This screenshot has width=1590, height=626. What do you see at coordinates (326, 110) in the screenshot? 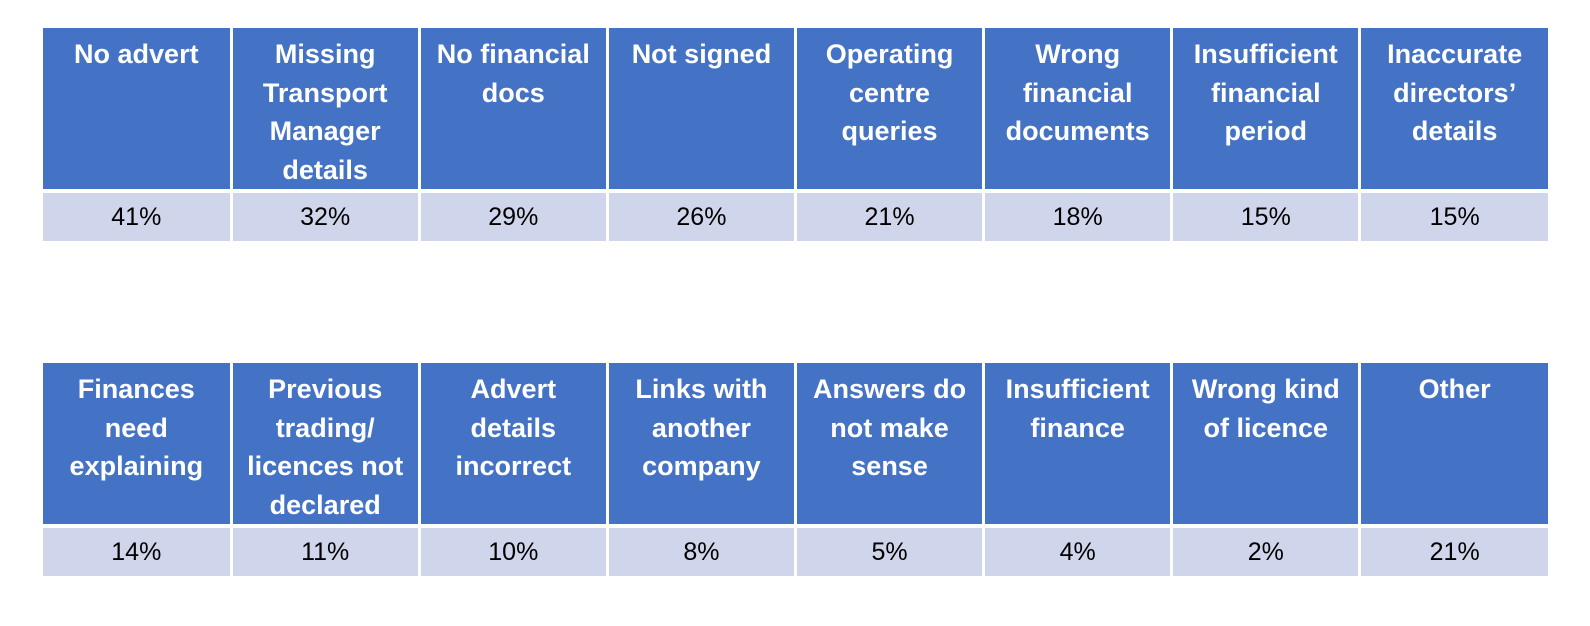
I see `header-cell: Missing Transport Manager details` at bounding box center [326, 110].